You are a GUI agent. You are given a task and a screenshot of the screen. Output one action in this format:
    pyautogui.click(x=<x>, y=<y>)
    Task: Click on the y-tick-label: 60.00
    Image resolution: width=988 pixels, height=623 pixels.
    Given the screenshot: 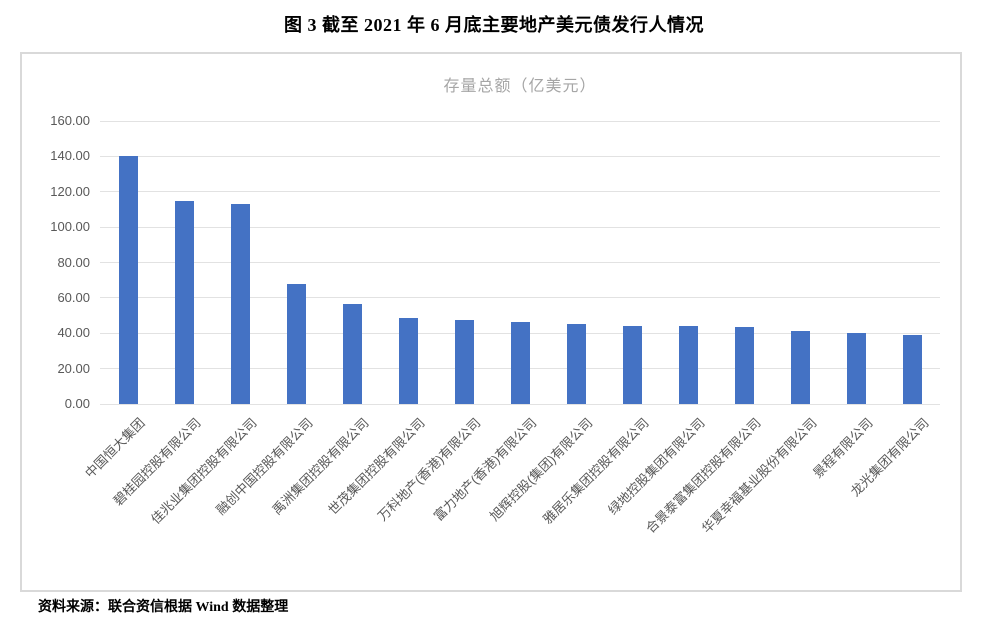 What is the action you would take?
    pyautogui.click(x=73, y=297)
    